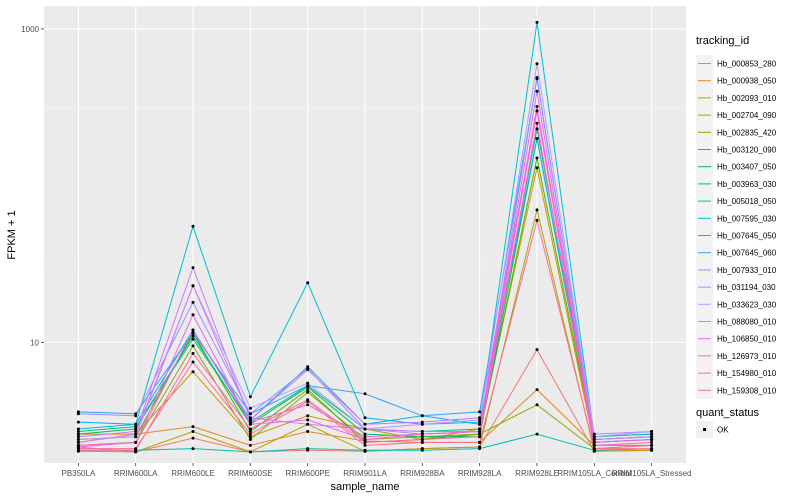  I want to click on legend-label: Hb_000853_280, so click(747, 64).